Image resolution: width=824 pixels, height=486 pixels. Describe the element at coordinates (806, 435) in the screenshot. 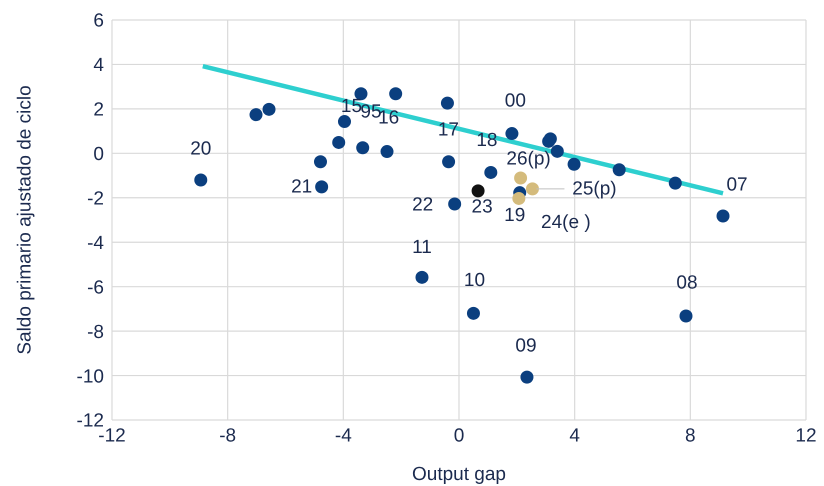

I see `x-tick-label: 12` at that location.